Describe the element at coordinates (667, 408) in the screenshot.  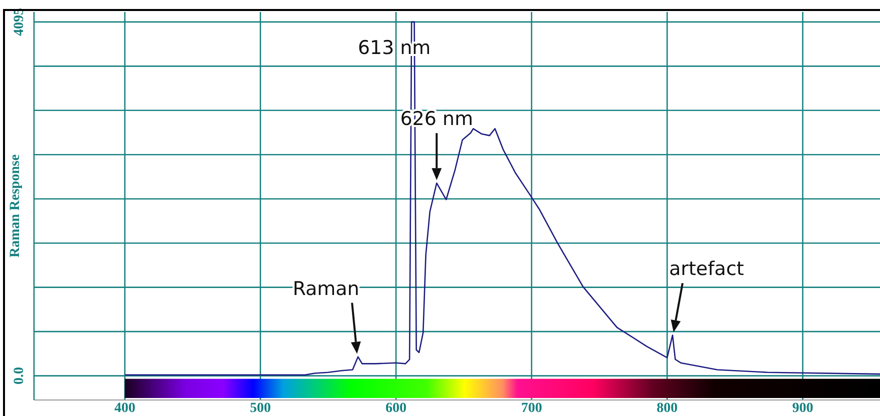
I see `x-tick-label: 800` at that location.